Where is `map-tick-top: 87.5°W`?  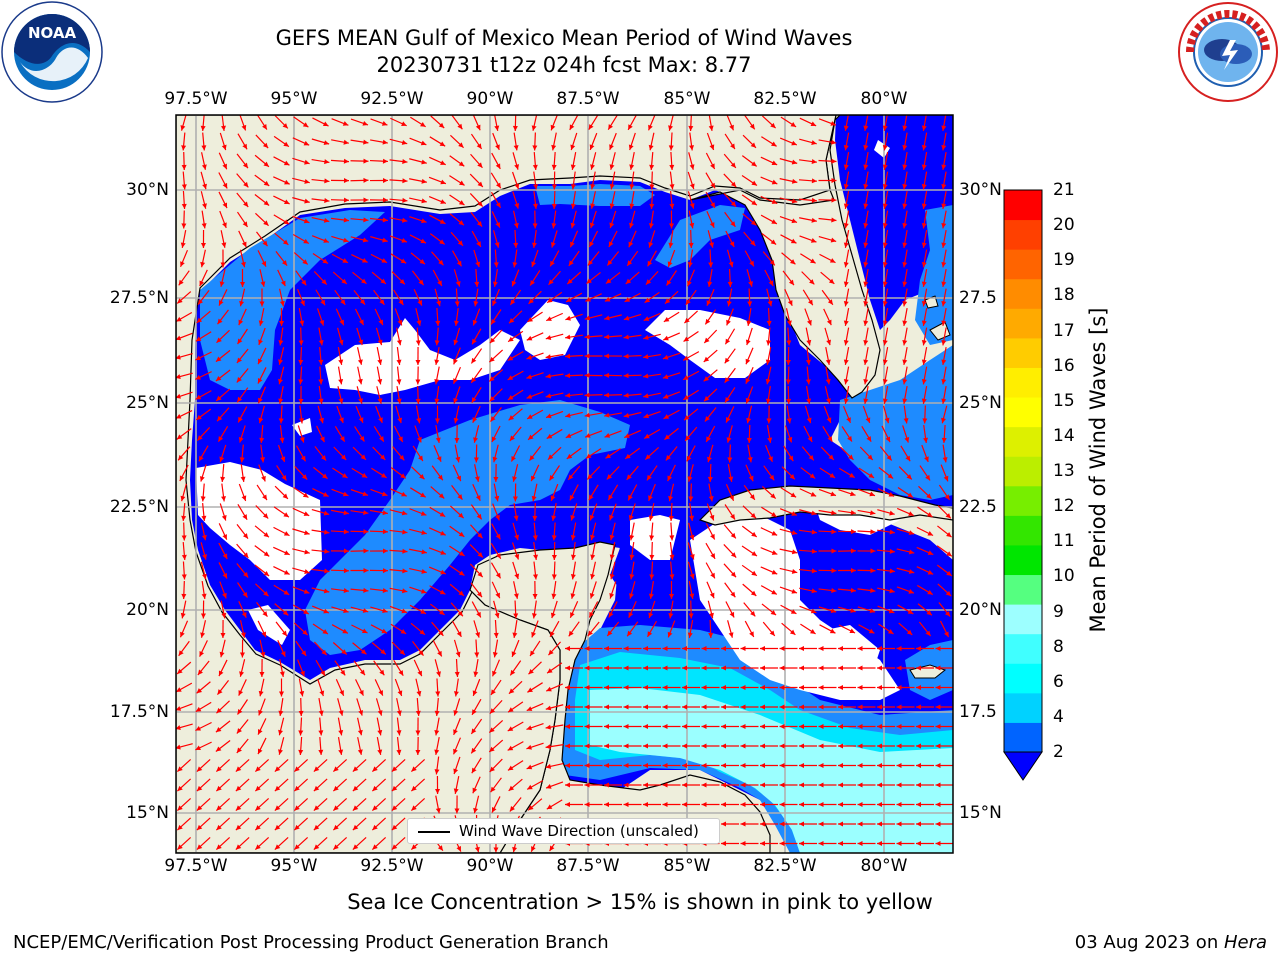
map-tick-top: 87.5°W is located at coordinates (588, 99).